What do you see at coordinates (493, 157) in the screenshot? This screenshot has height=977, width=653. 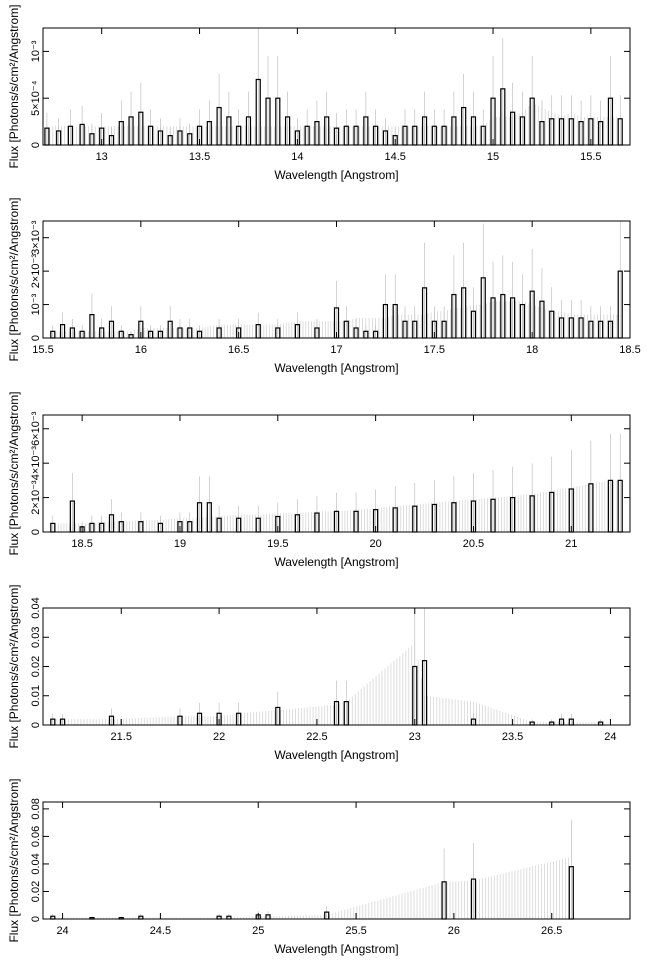 I see `x-tick-label: 15` at bounding box center [493, 157].